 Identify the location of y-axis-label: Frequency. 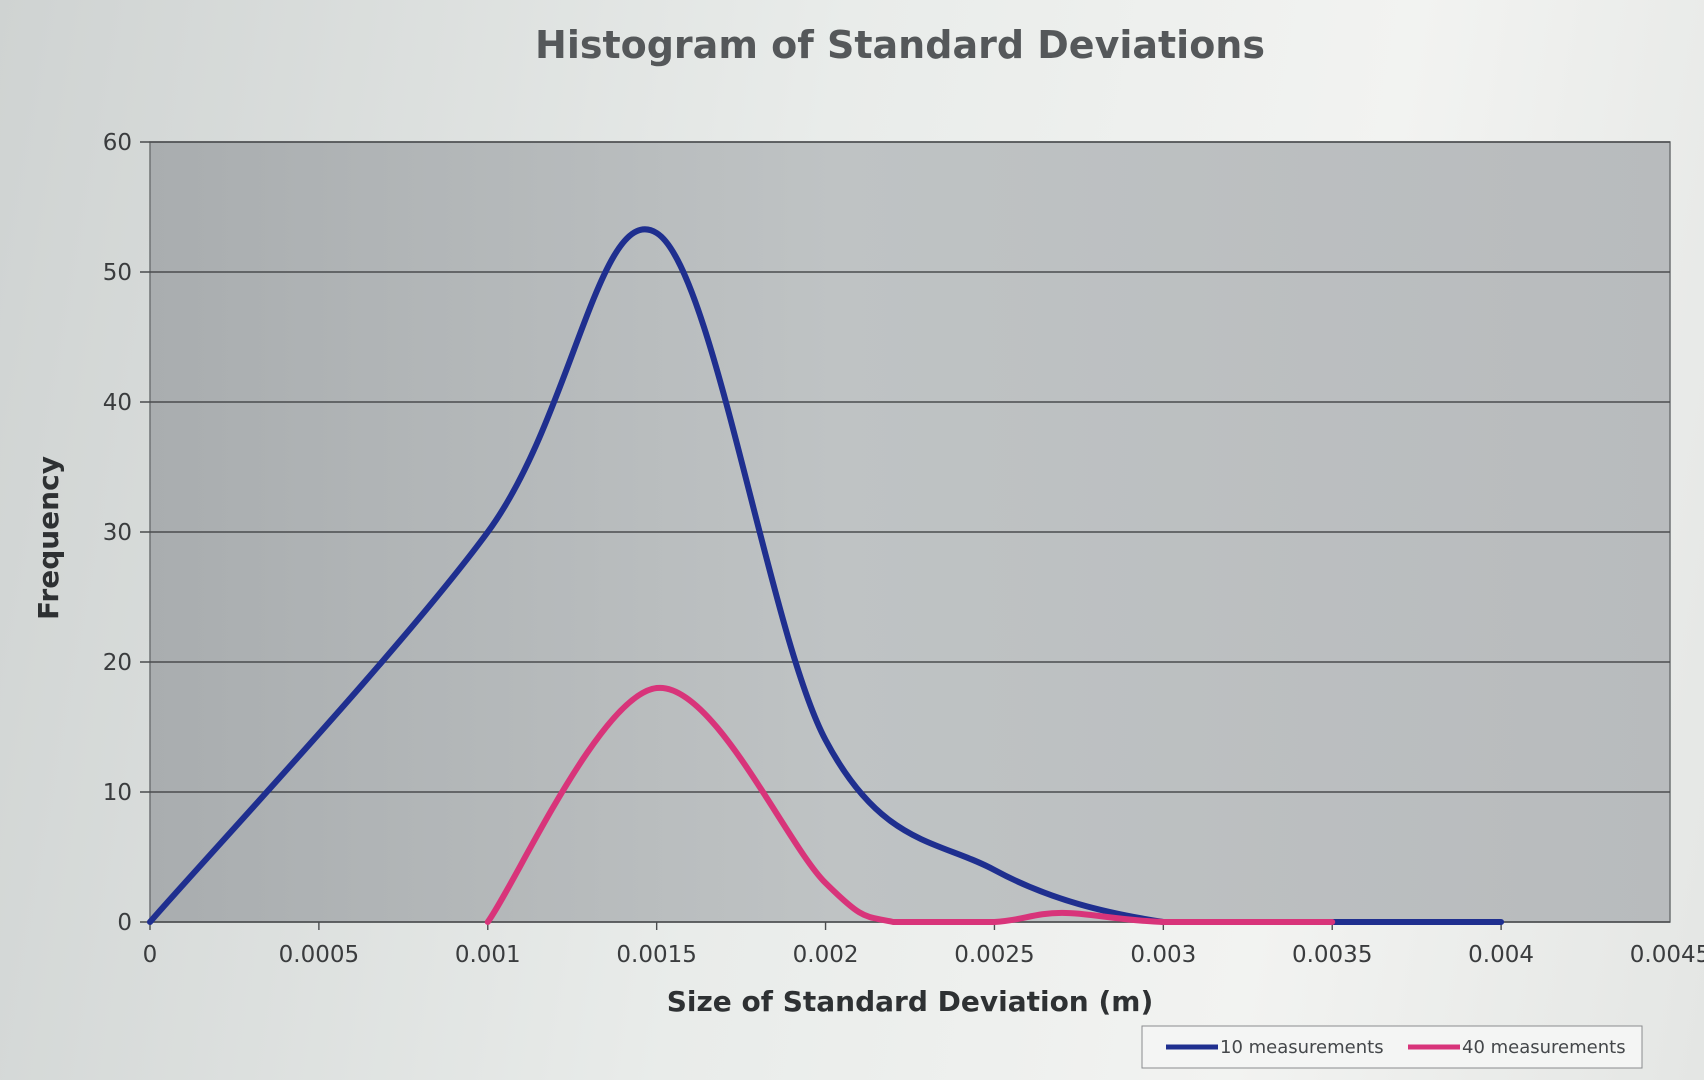
(48, 538).